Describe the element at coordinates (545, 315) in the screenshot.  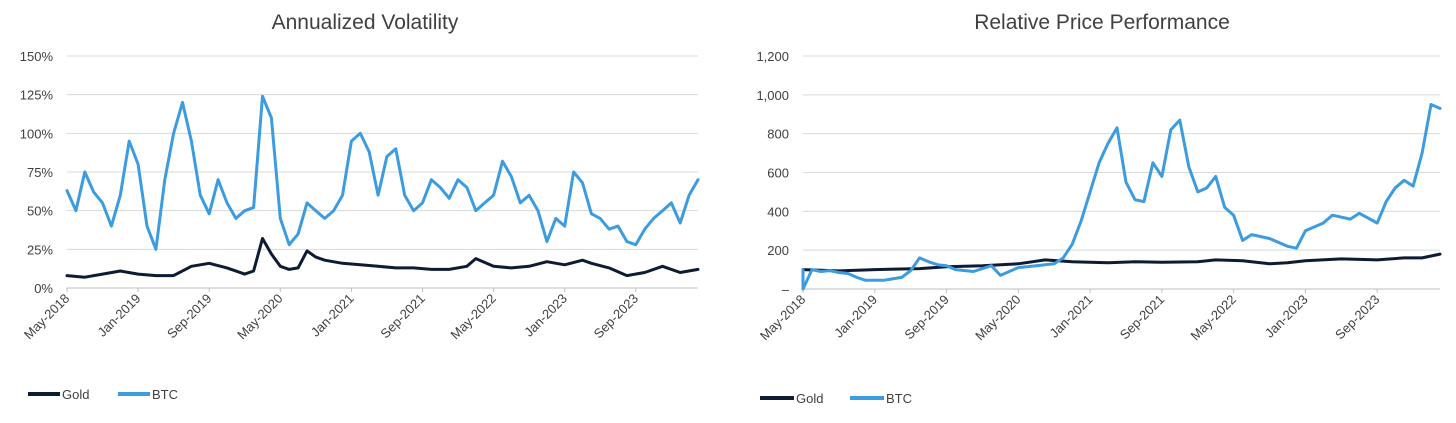
I see `volatility-x-tick-label: Jan-2023` at that location.